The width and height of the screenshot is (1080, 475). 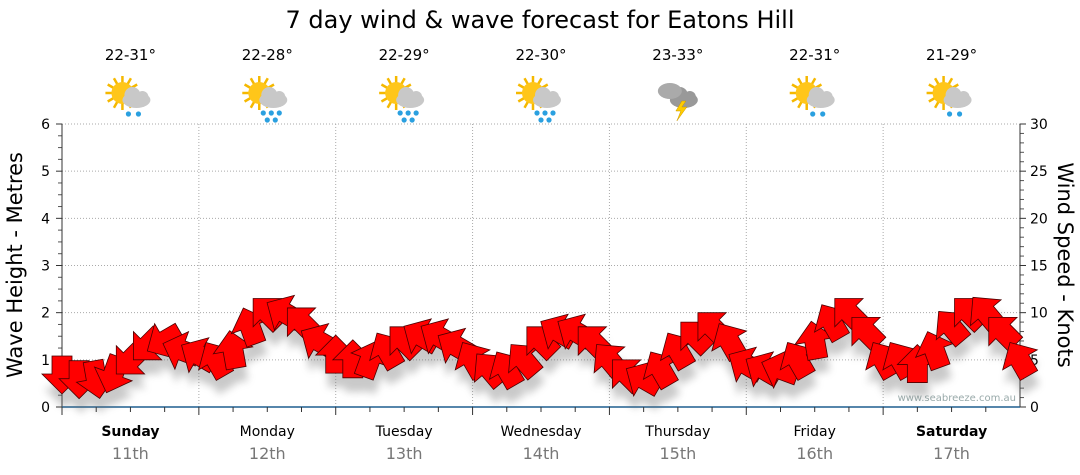 What do you see at coordinates (130, 453) in the screenshot?
I see `date-label: 11th` at bounding box center [130, 453].